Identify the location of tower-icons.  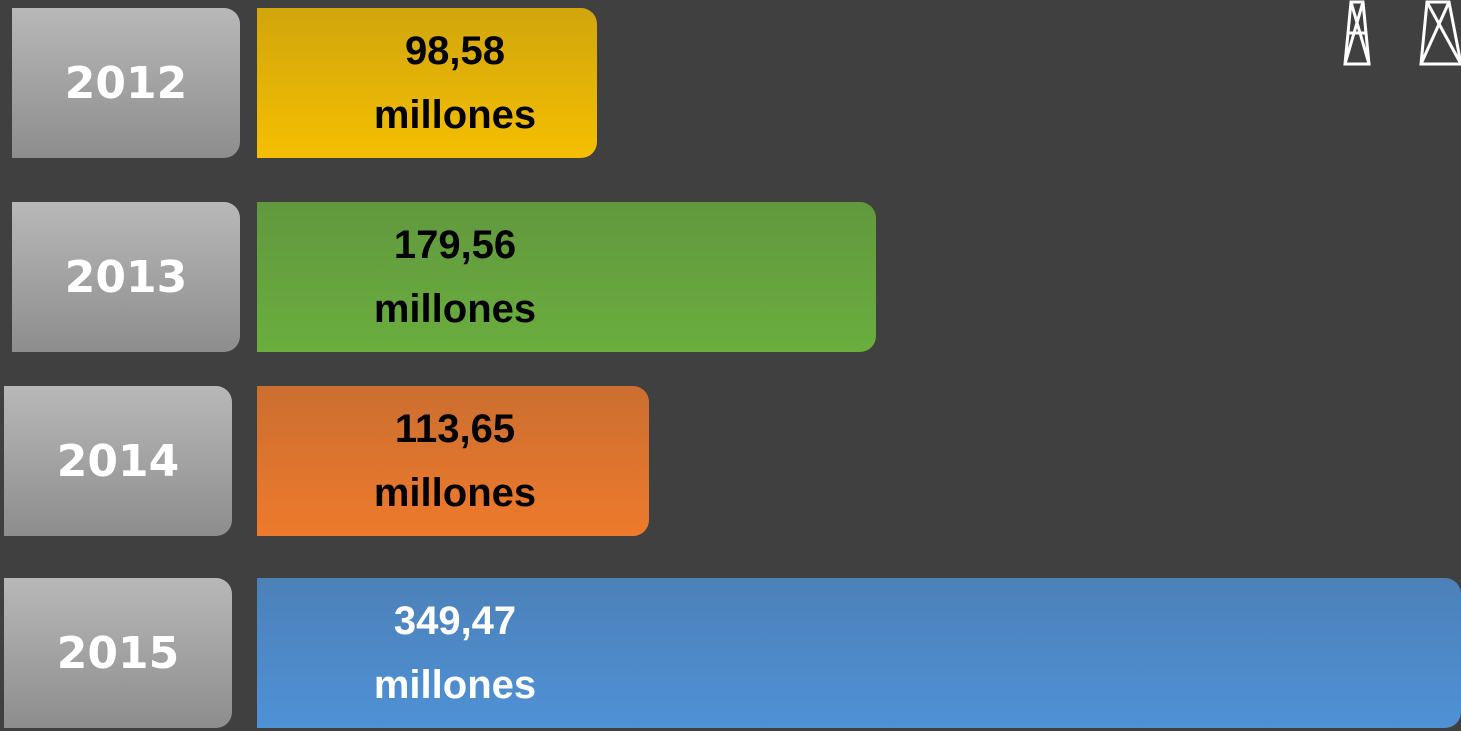
(1402, 33).